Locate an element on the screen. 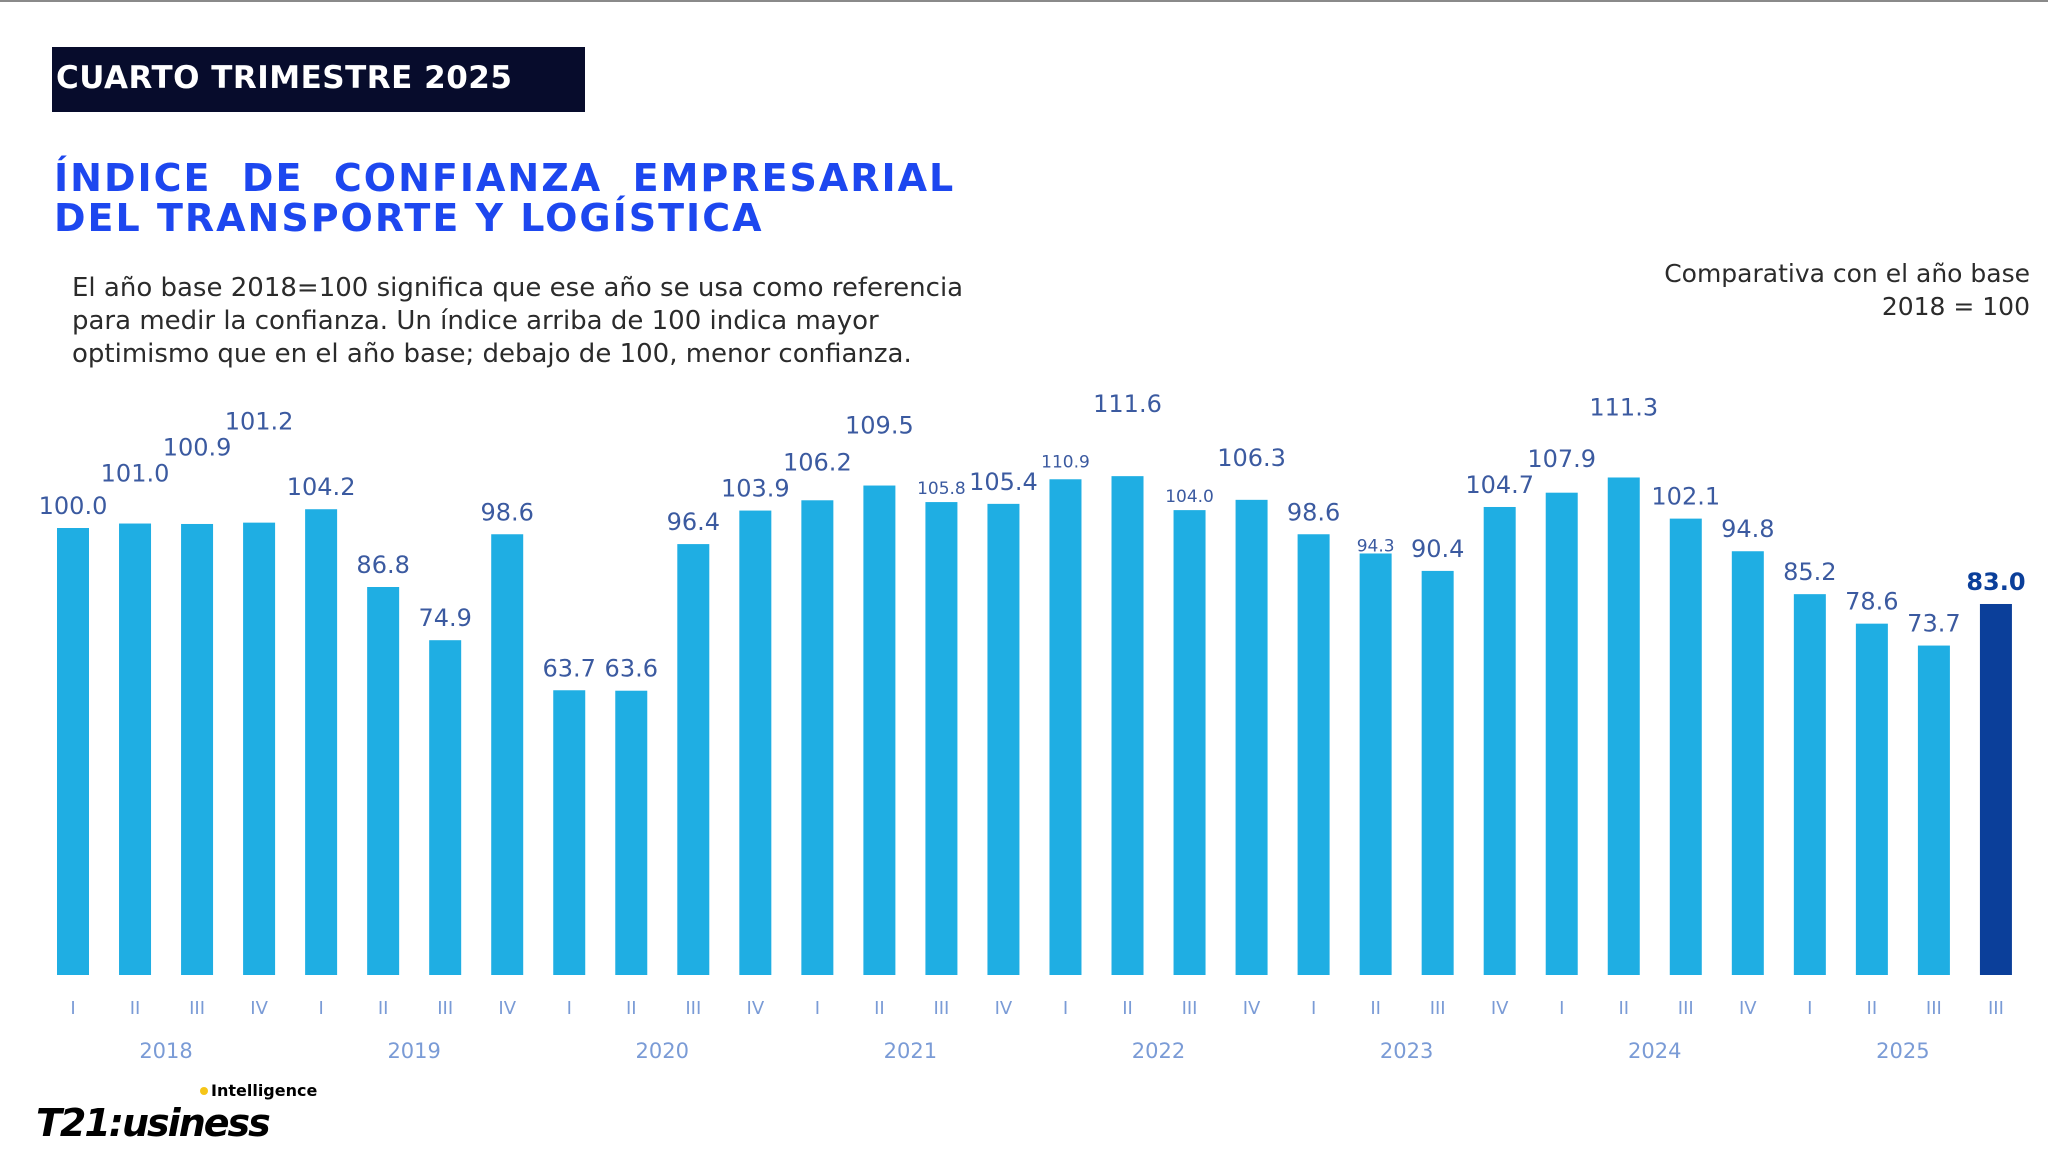  value-label-21: 94.3 is located at coordinates (1376, 546).